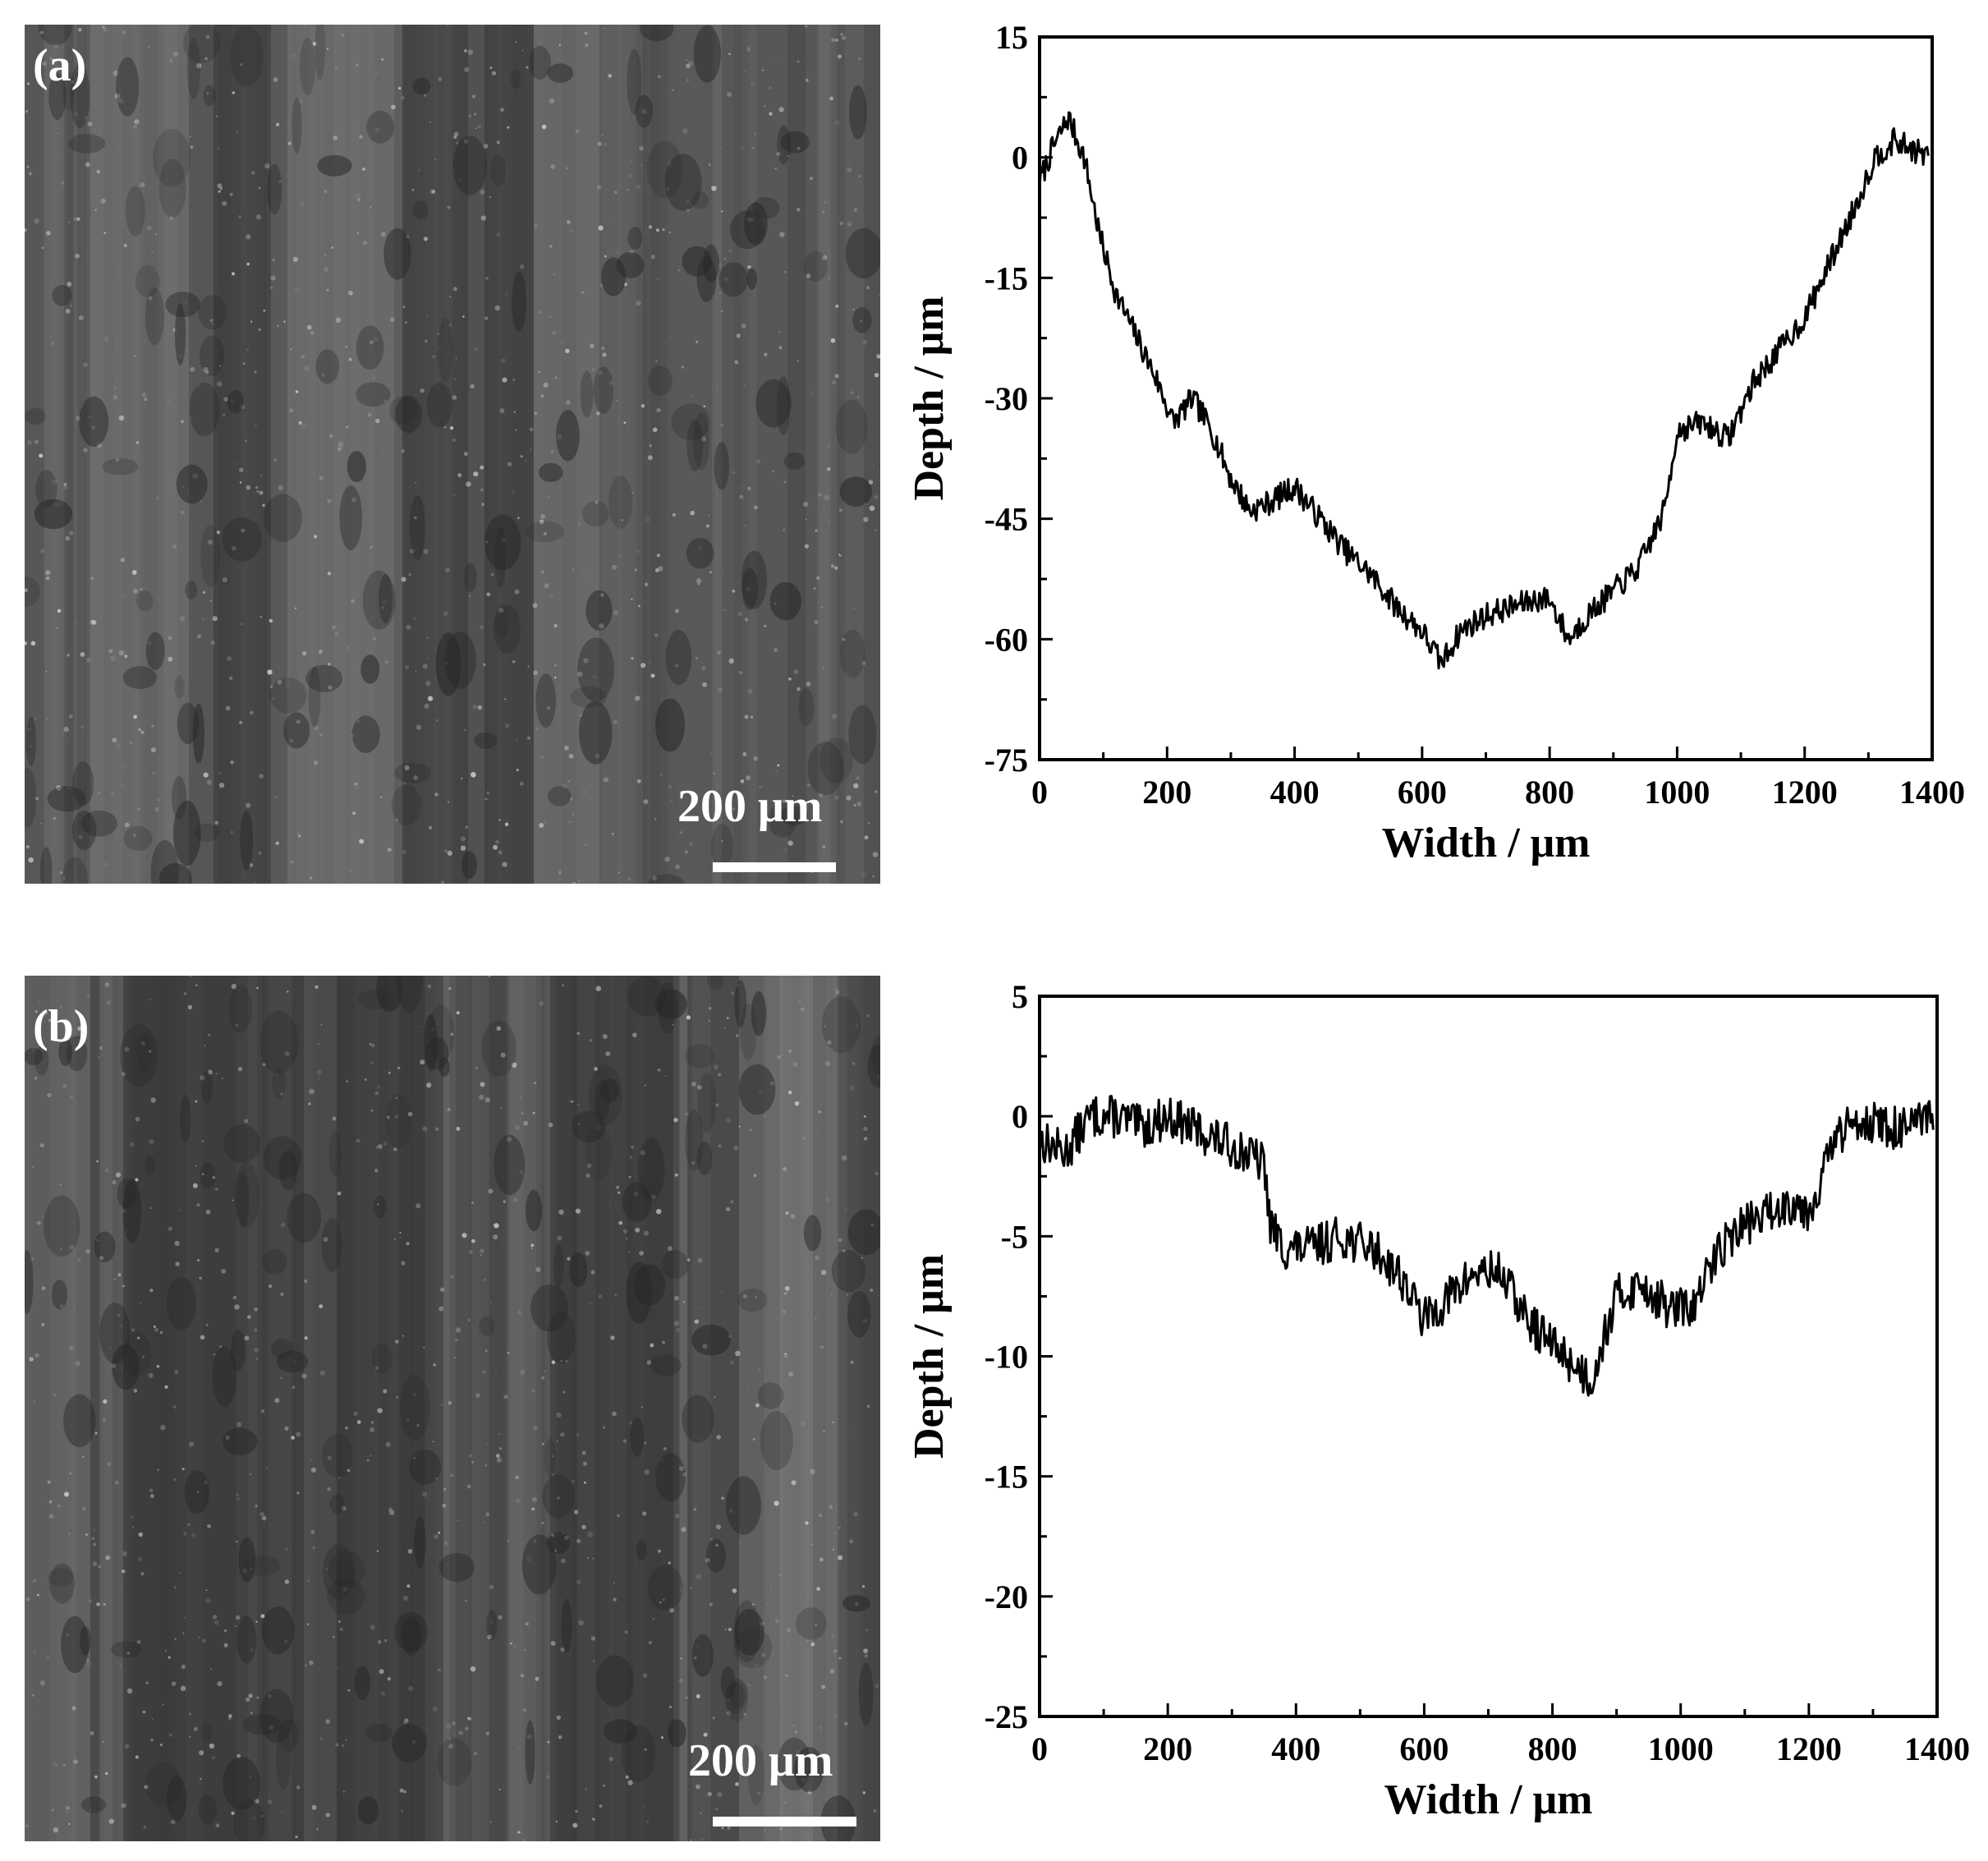 This screenshot has height=1861, width=1988. I want to click on scale-bar-a, so click(774, 867).